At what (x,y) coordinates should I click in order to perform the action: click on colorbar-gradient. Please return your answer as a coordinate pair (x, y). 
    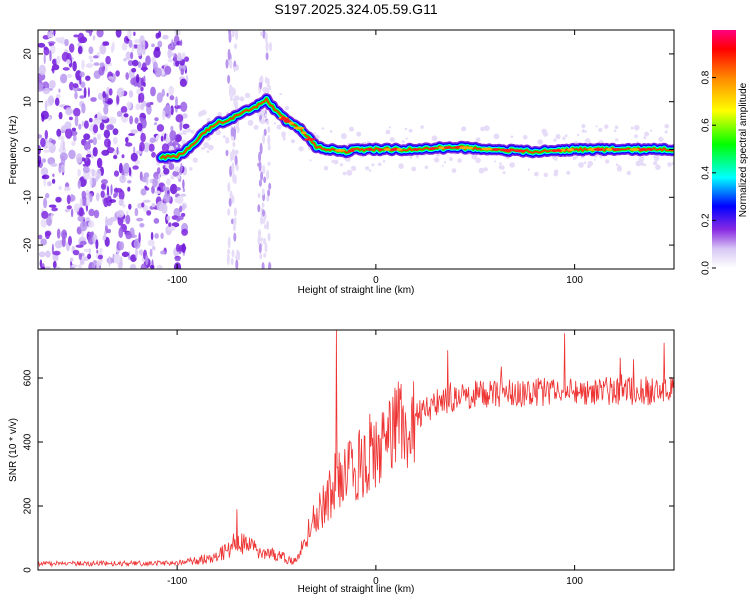
    Looking at the image, I should click on (724, 149).